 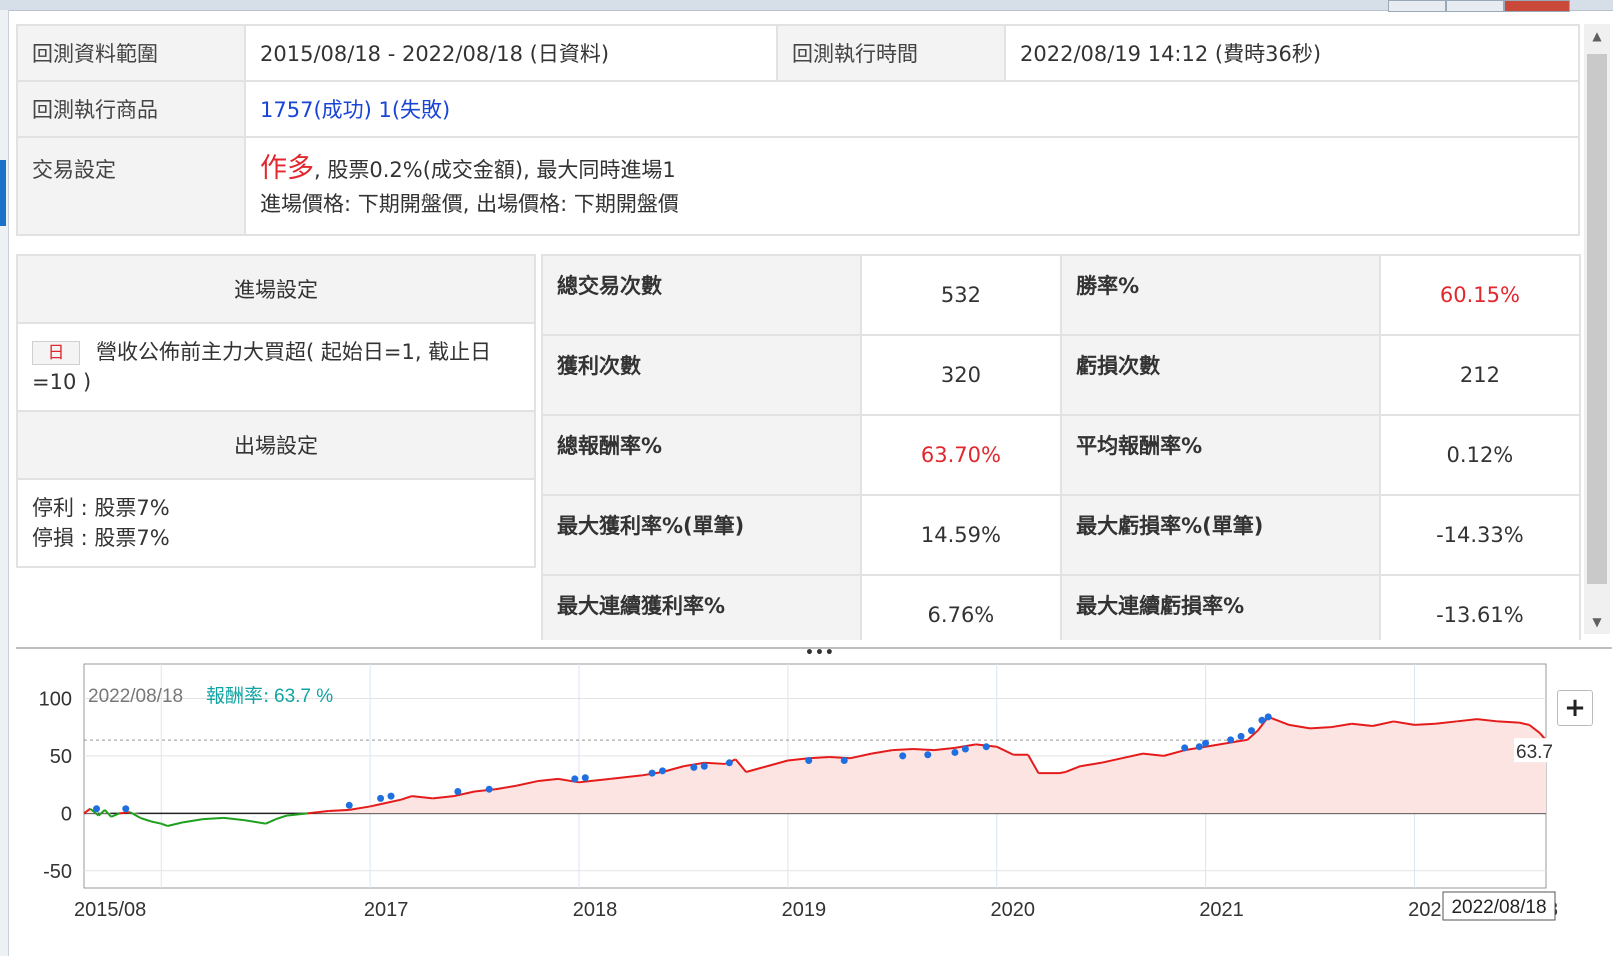 I want to click on stats-value-left: 320, so click(x=961, y=375).